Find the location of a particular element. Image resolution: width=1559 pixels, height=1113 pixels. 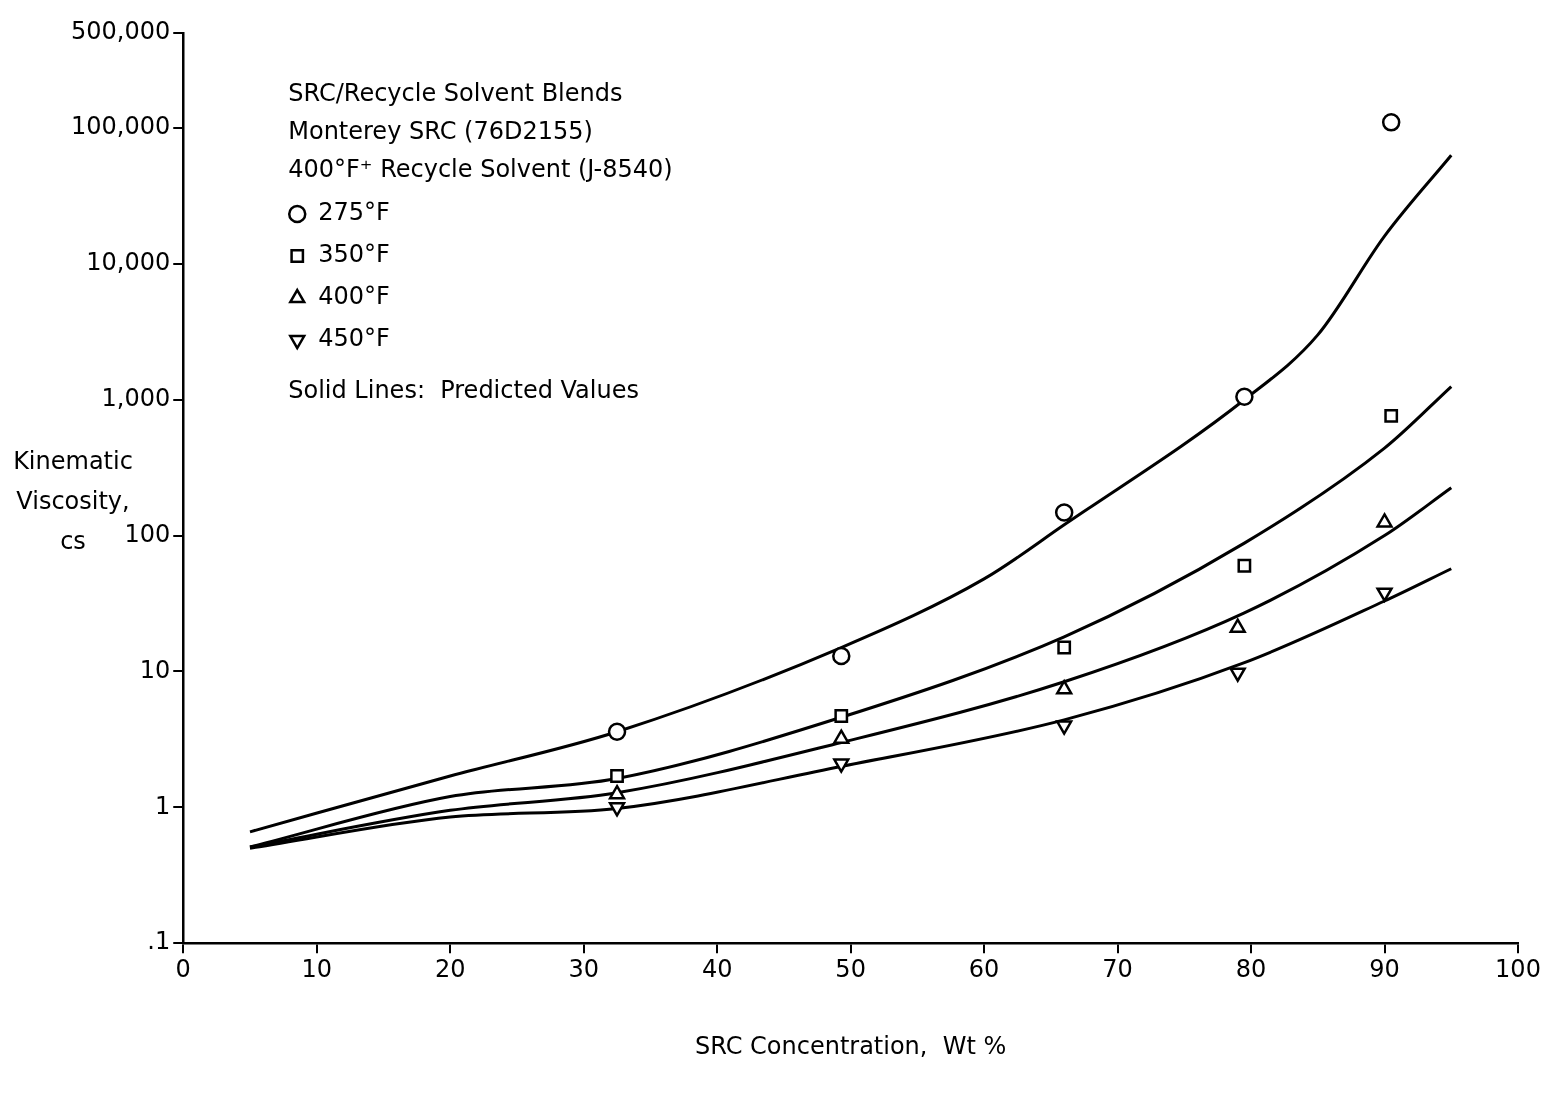

annotation: Solid Lines: Predicted Values is located at coordinates (463, 390).